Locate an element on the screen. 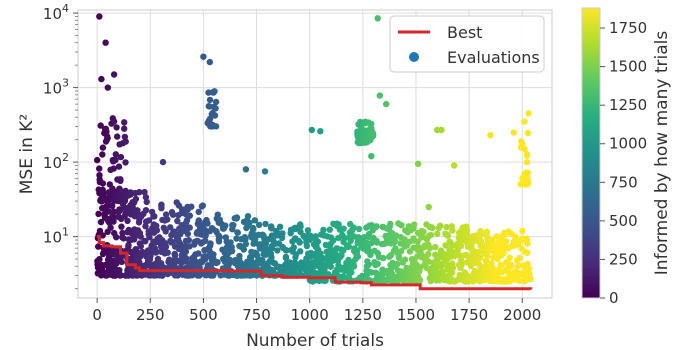 The image size is (697, 350). best-line is located at coordinates (315, 263).